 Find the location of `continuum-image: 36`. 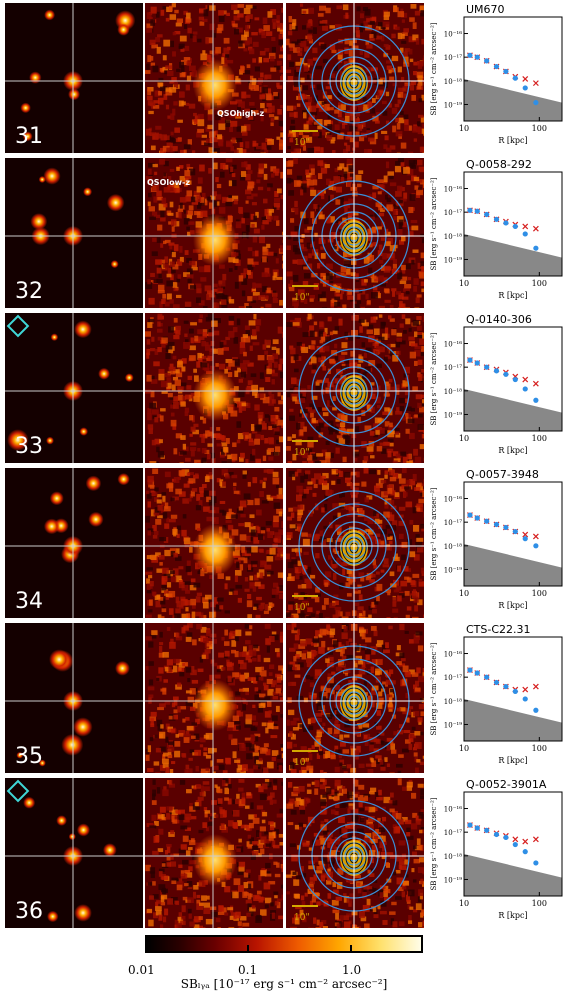

continuum-image: 36 is located at coordinates (74, 853).